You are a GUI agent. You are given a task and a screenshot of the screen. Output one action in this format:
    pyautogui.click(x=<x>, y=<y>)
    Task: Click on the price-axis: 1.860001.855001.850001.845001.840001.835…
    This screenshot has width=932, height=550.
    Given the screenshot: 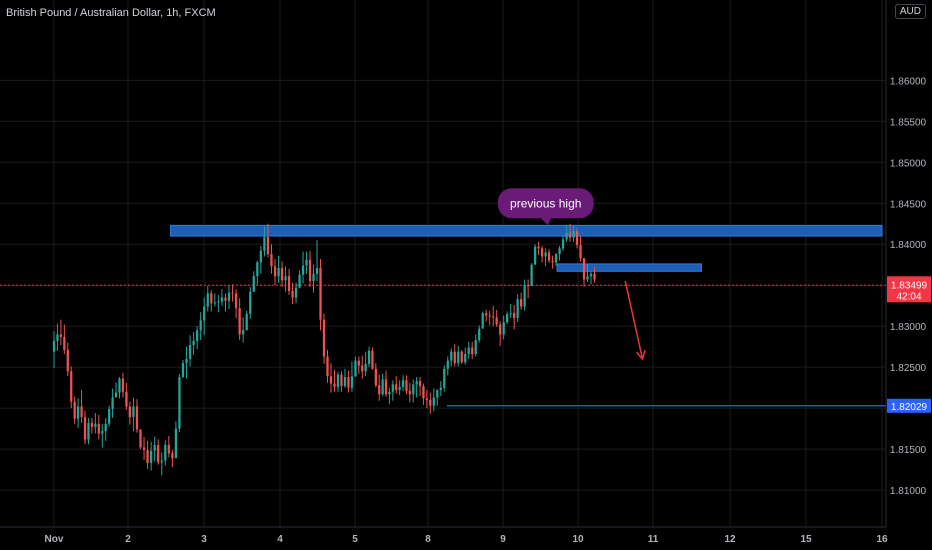 What is the action you would take?
    pyautogui.click(x=909, y=286)
    